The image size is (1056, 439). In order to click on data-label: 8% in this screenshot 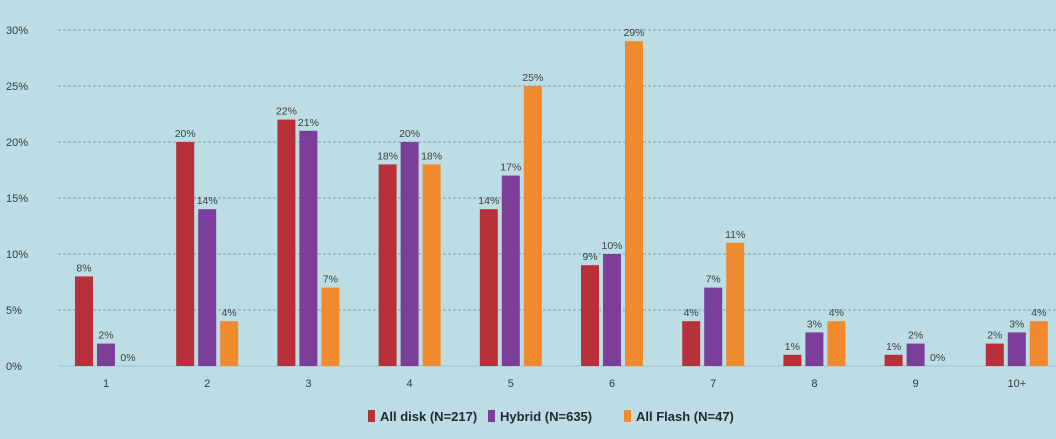, I will do `click(83, 268)`.